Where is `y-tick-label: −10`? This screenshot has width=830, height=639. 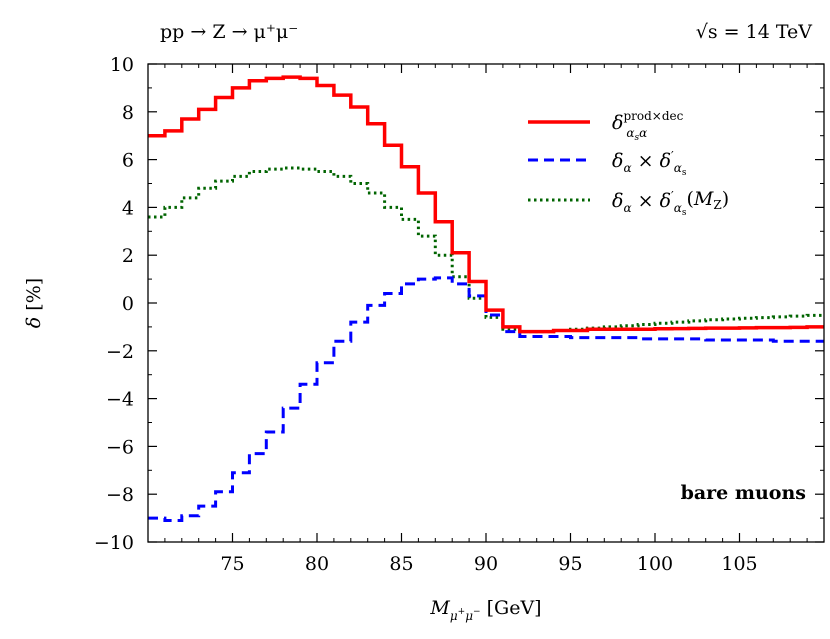
y-tick-label: −10 is located at coordinates (114, 543).